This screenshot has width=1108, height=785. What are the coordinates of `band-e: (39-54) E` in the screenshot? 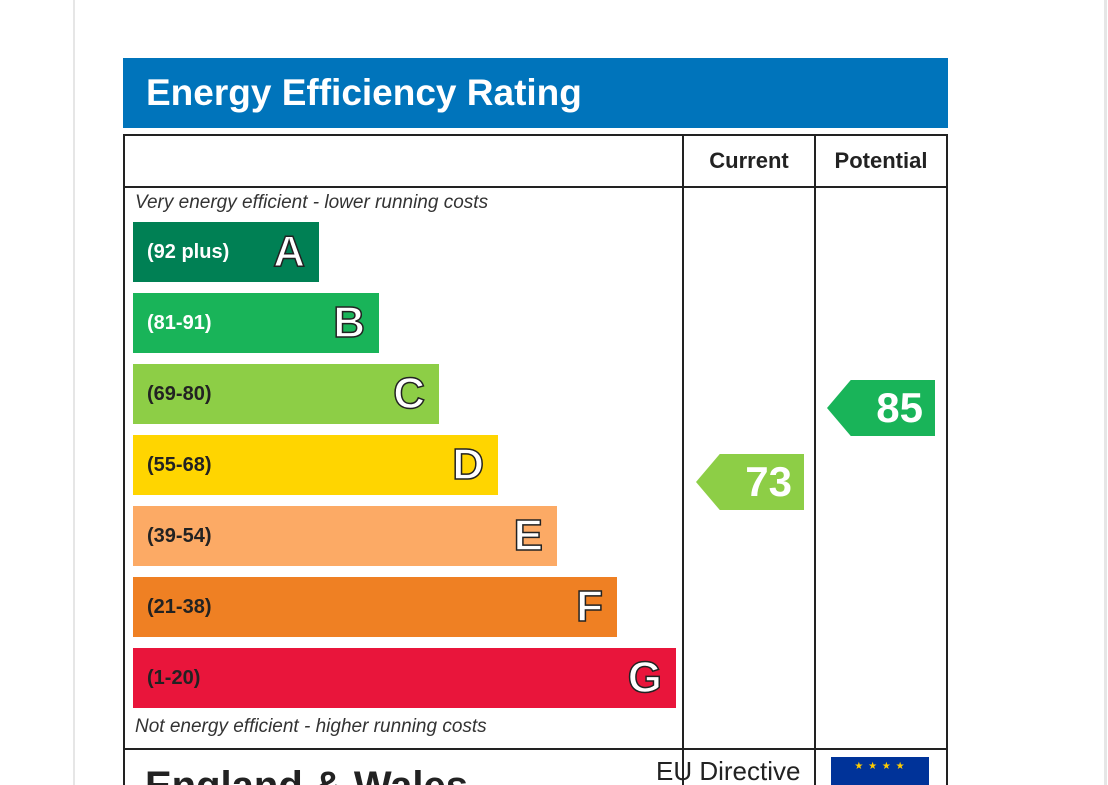 It's located at (345, 536).